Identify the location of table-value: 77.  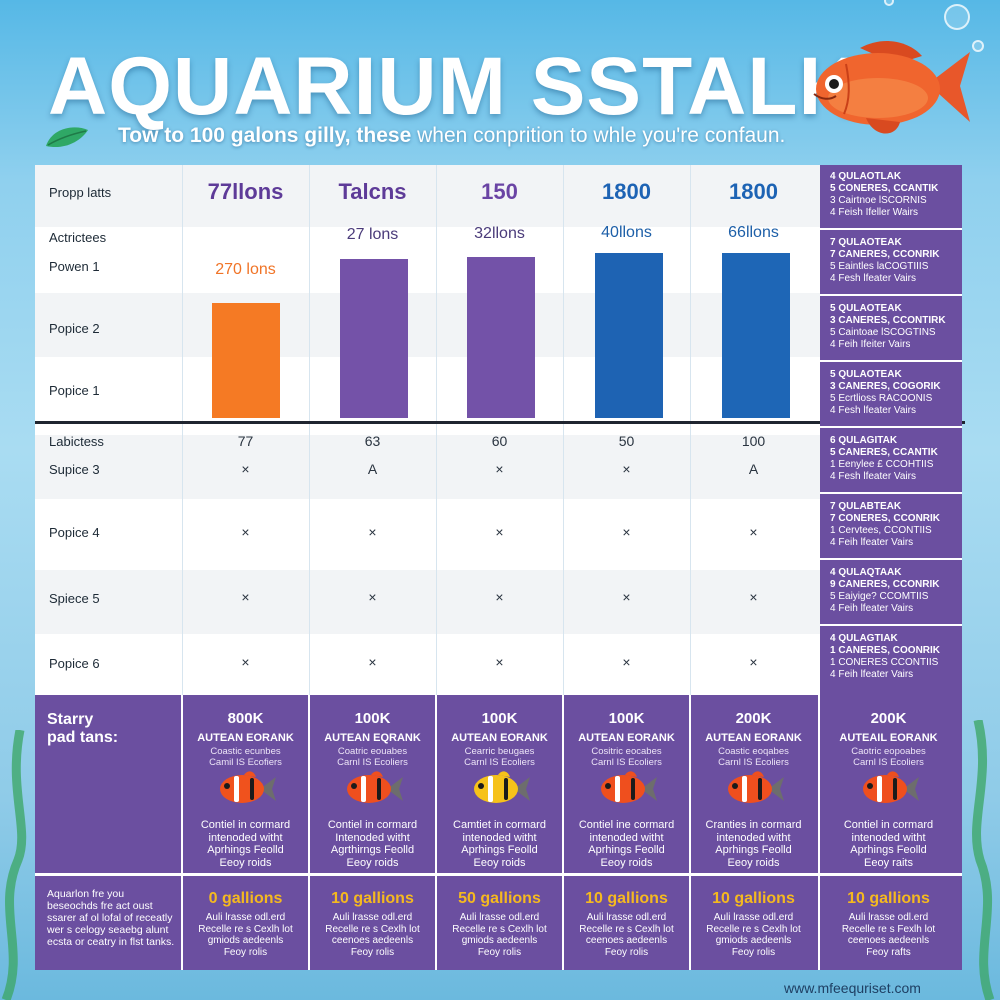
(245, 441).